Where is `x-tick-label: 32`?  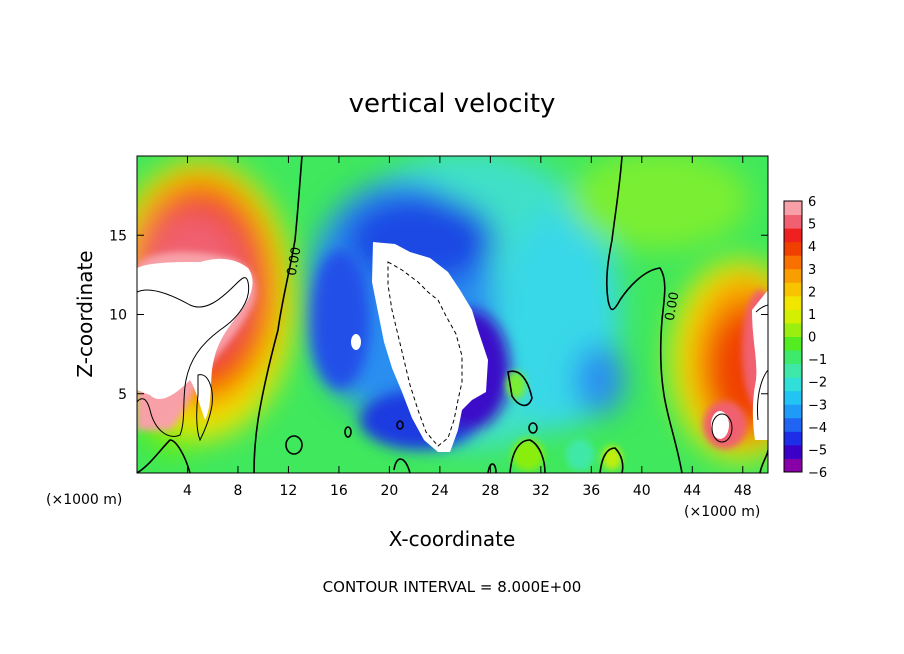 x-tick-label: 32 is located at coordinates (541, 491).